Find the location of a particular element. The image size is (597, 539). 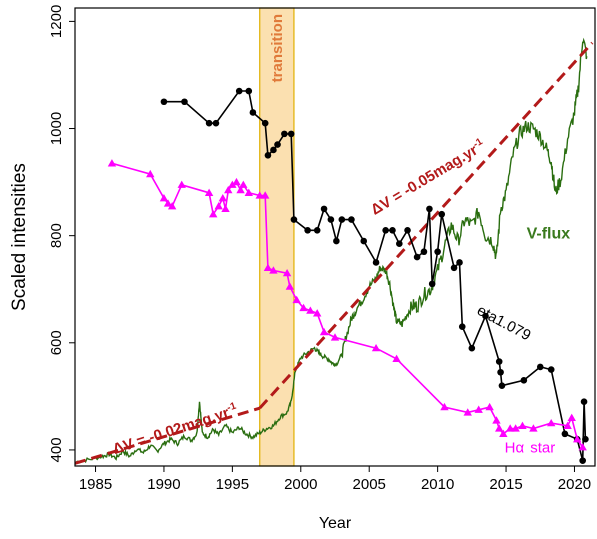

y-axis: 400 600 800 1000 1200 is located at coordinates (61, 233).